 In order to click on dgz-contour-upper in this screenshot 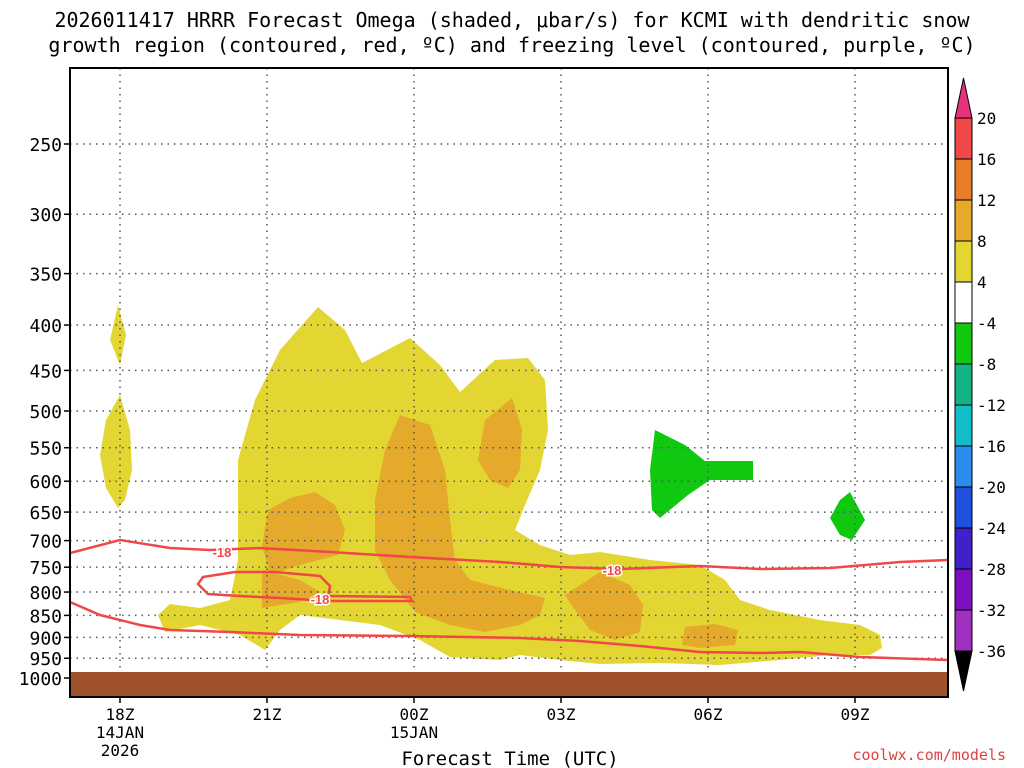, I will do `click(509, 554)`.